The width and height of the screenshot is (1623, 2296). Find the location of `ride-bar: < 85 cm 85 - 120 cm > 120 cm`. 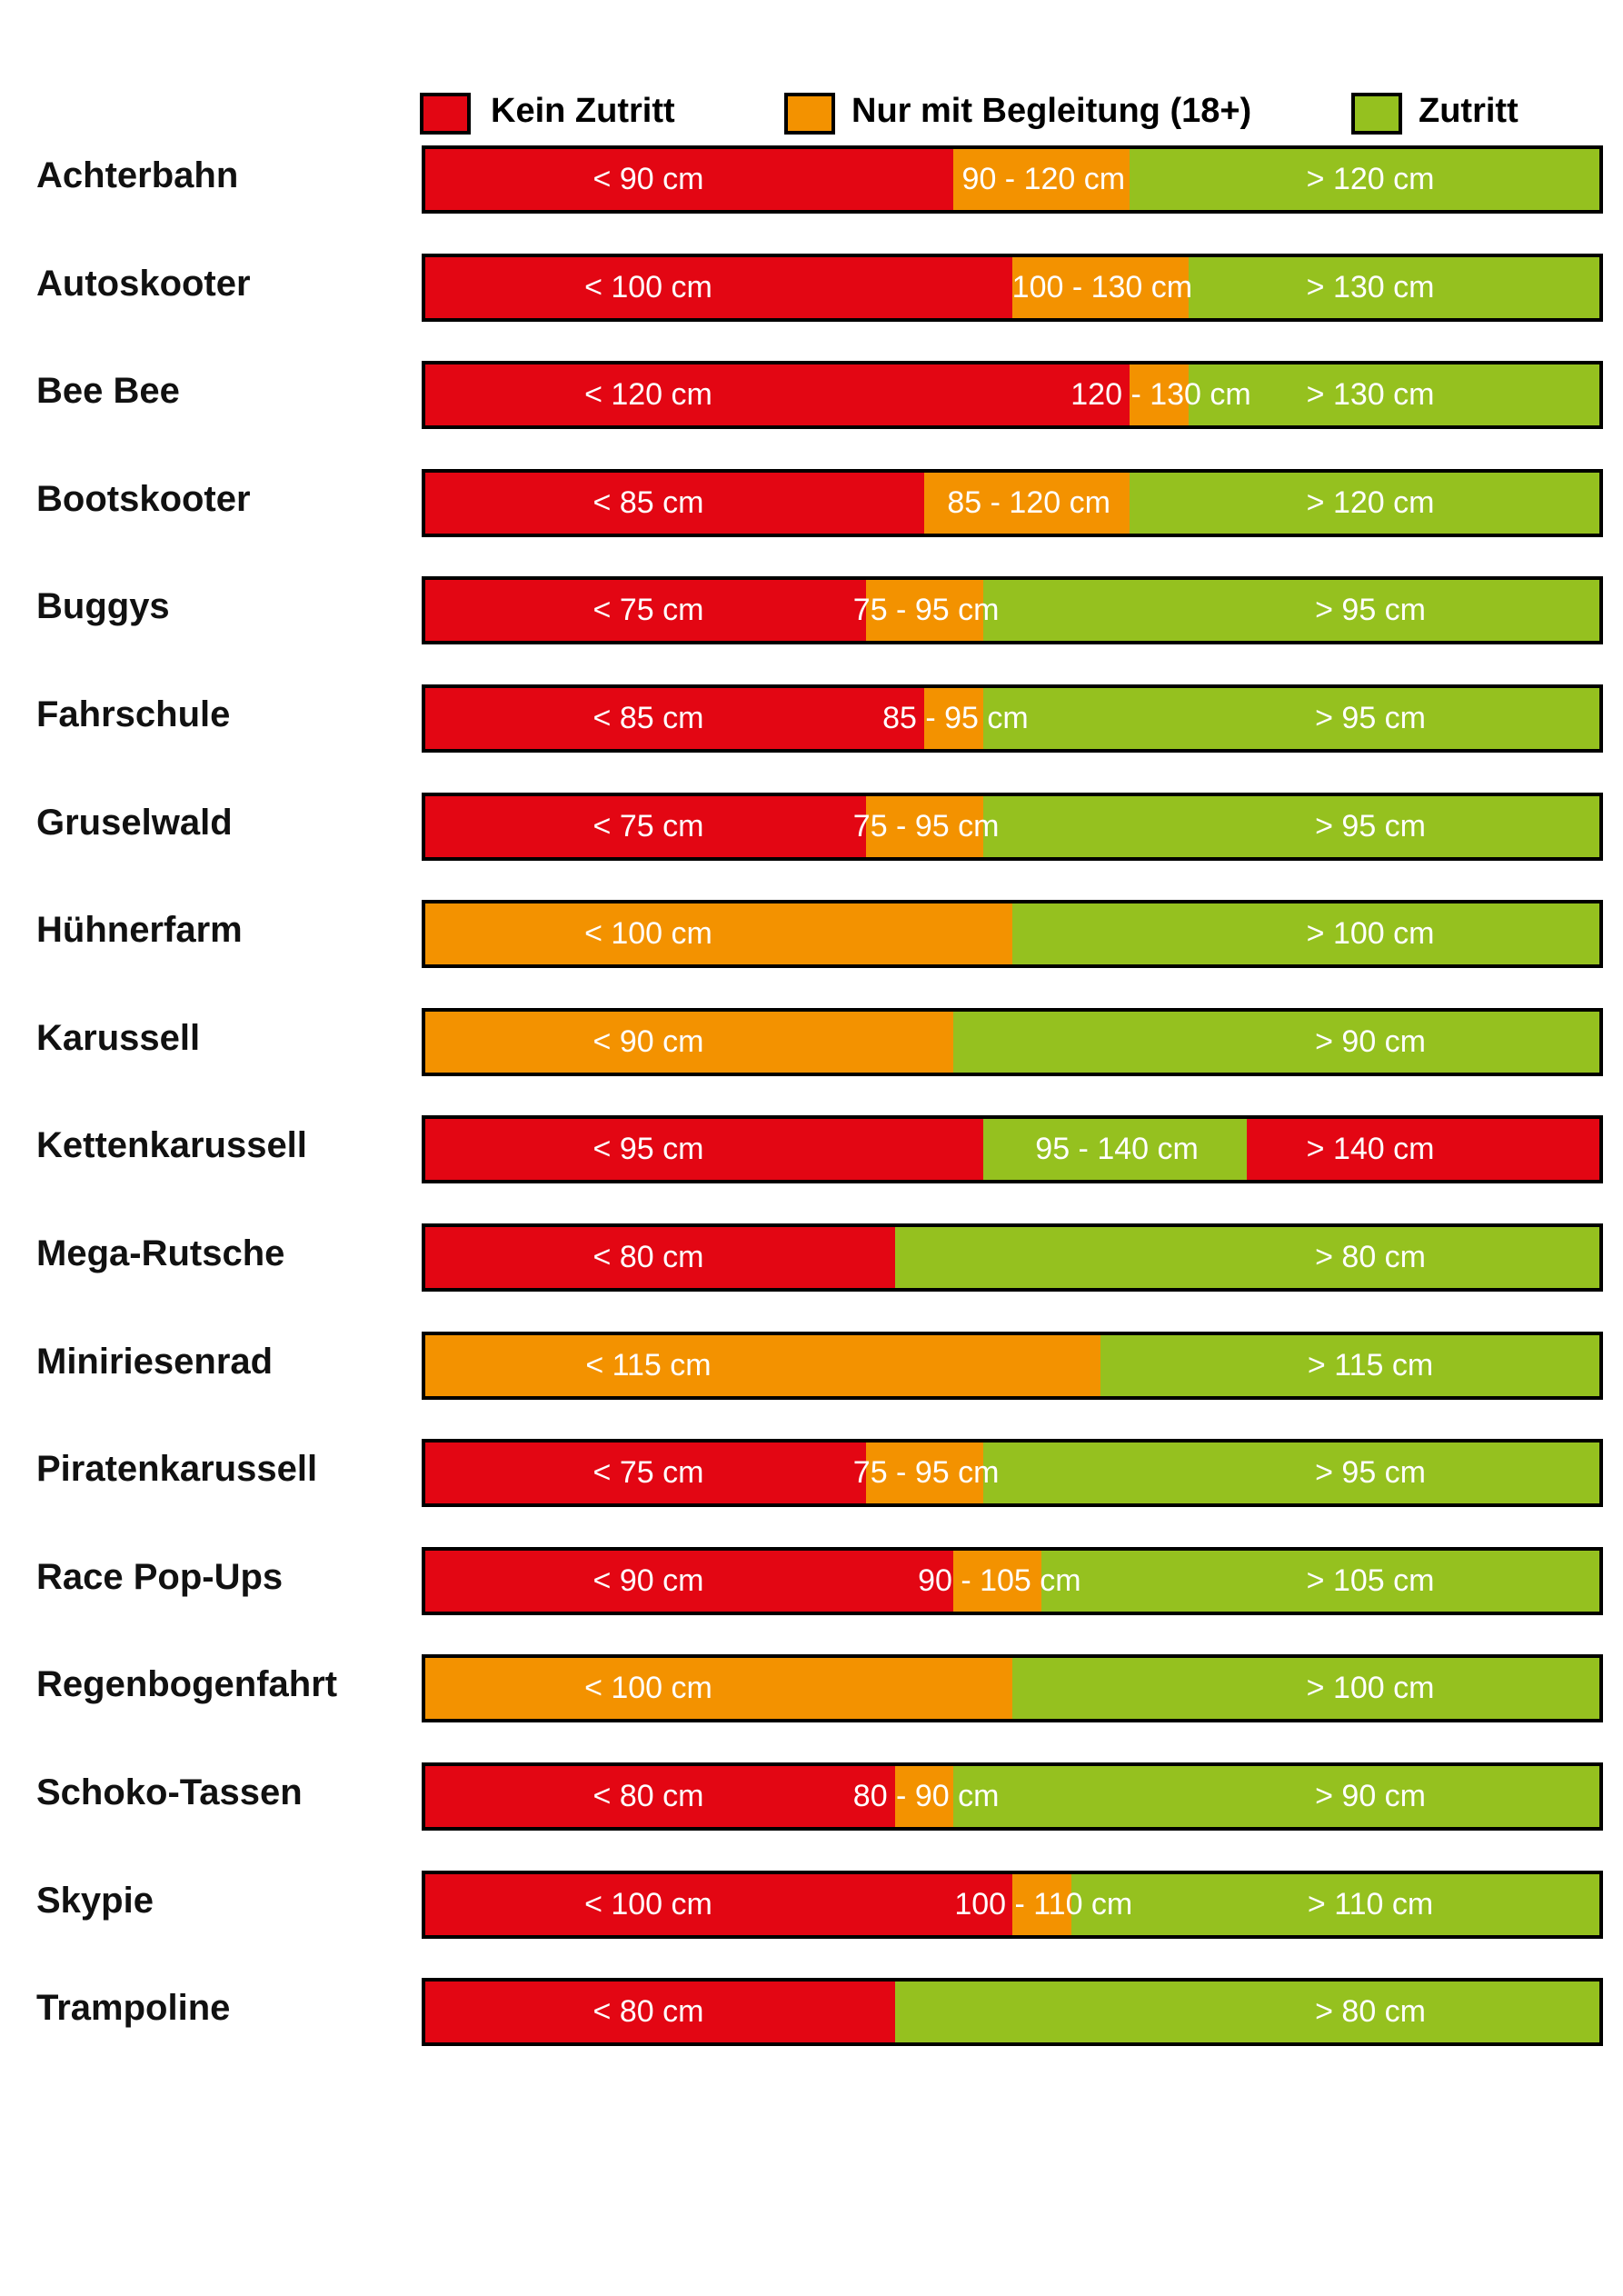

ride-bar: < 85 cm 85 - 120 cm > 120 cm is located at coordinates (1012, 502).